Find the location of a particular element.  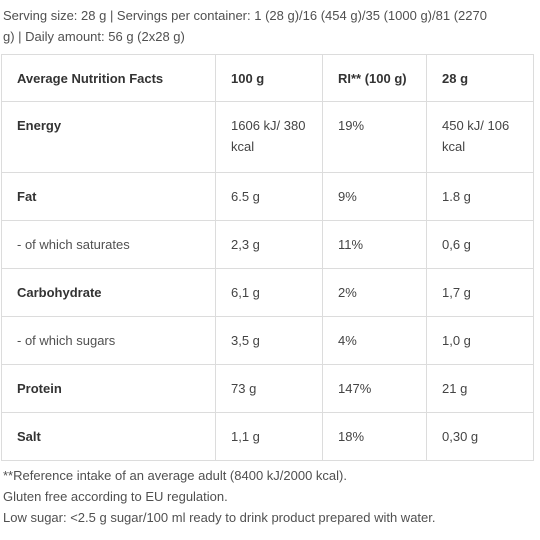

cell-ri: 4% is located at coordinates (374, 340).